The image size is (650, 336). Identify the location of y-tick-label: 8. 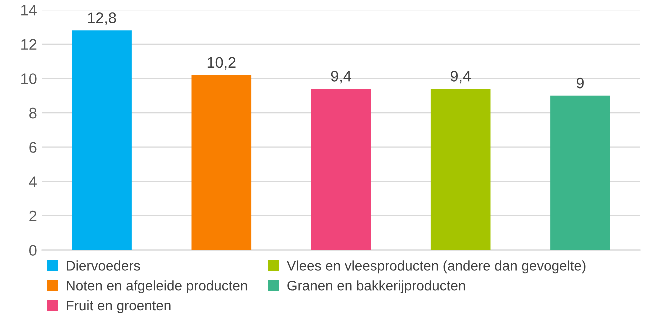
(33, 113).